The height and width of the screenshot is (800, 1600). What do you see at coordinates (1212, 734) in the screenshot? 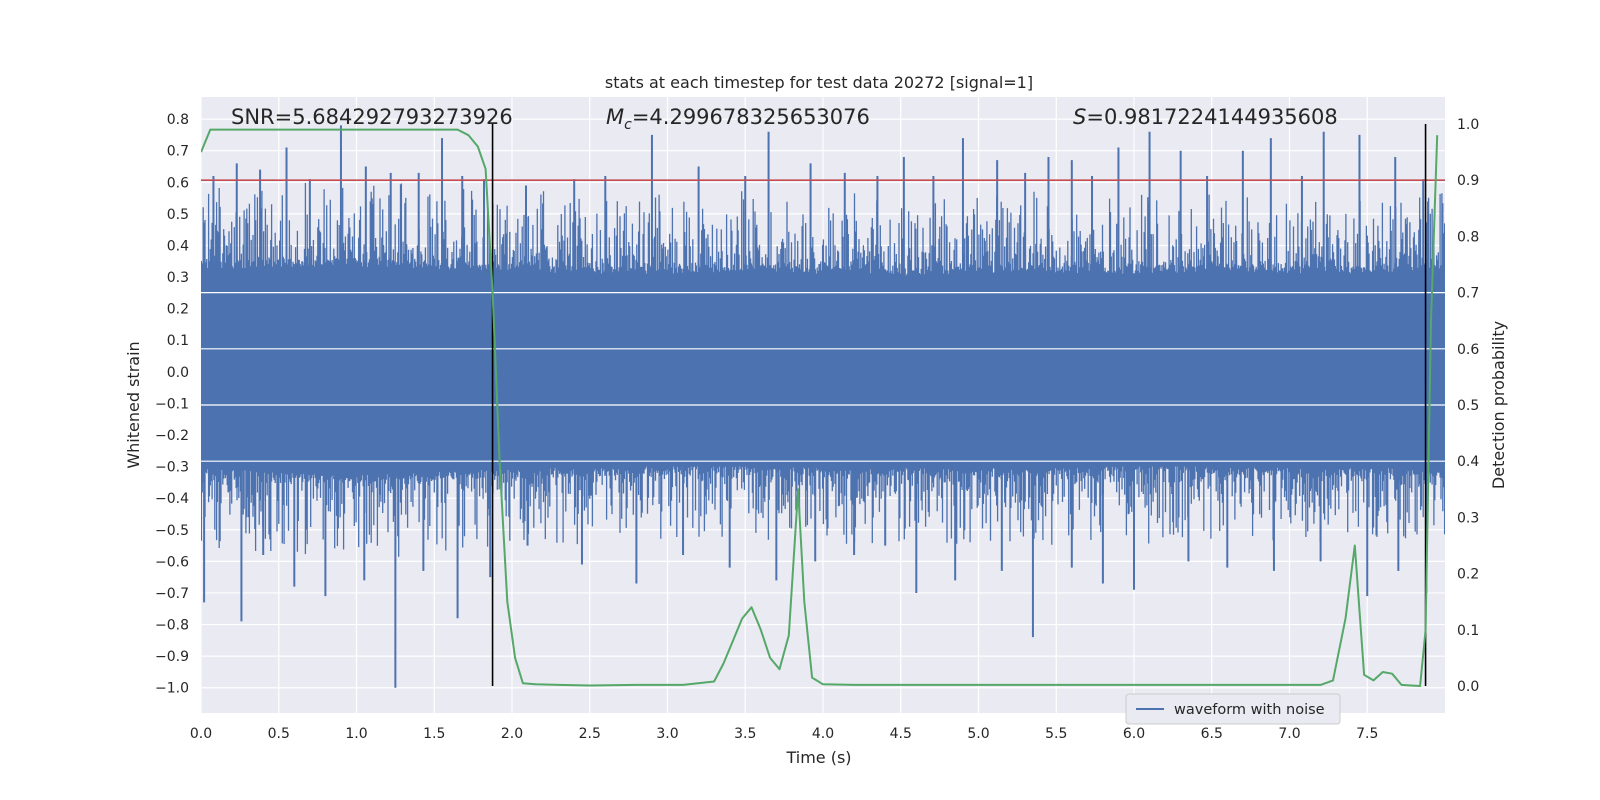
I see `x-tick-label: 6.5` at bounding box center [1212, 734].